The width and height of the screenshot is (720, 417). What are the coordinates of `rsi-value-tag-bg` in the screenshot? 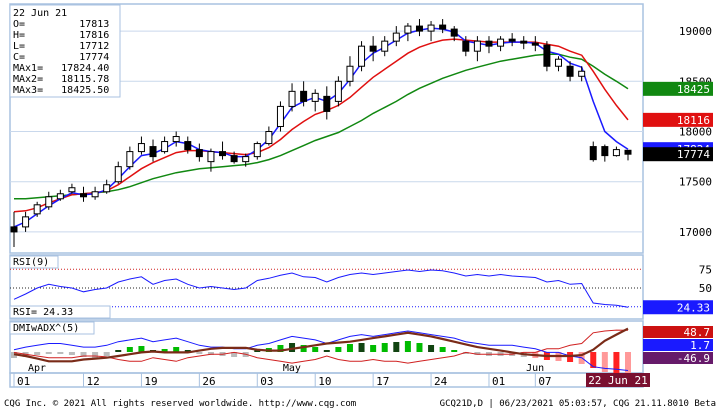 It's located at (678, 307).